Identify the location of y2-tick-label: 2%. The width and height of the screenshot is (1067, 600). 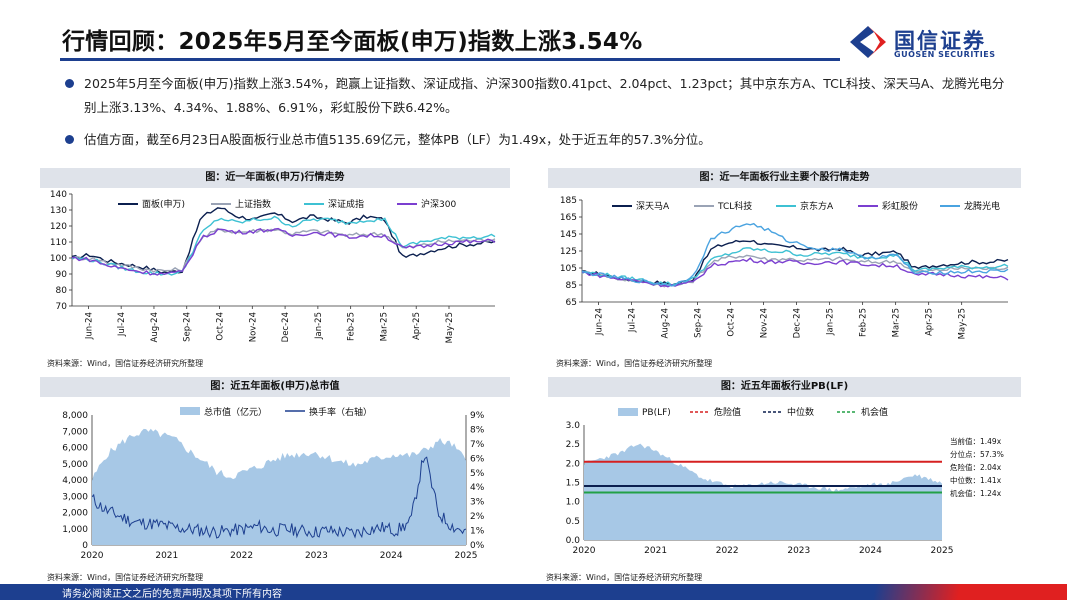
(477, 517).